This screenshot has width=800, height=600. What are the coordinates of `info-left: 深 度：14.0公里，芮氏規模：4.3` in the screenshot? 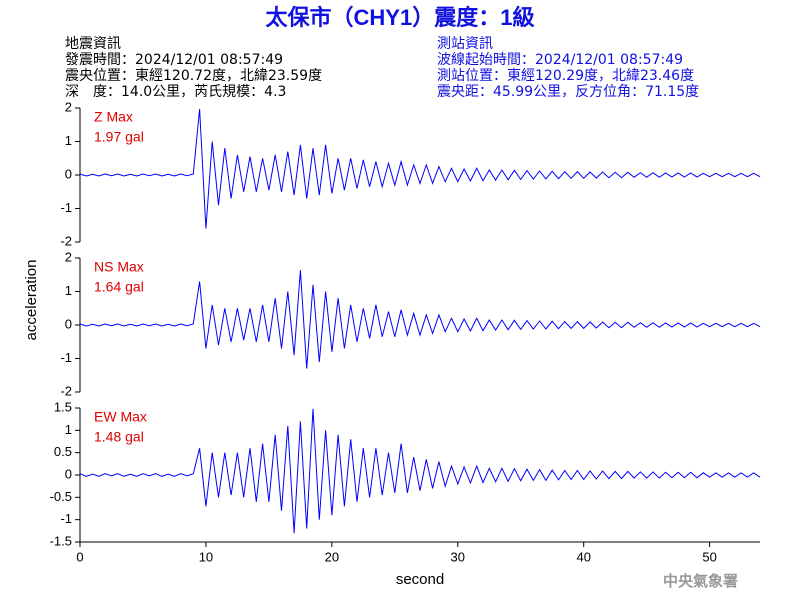 It's located at (175, 91).